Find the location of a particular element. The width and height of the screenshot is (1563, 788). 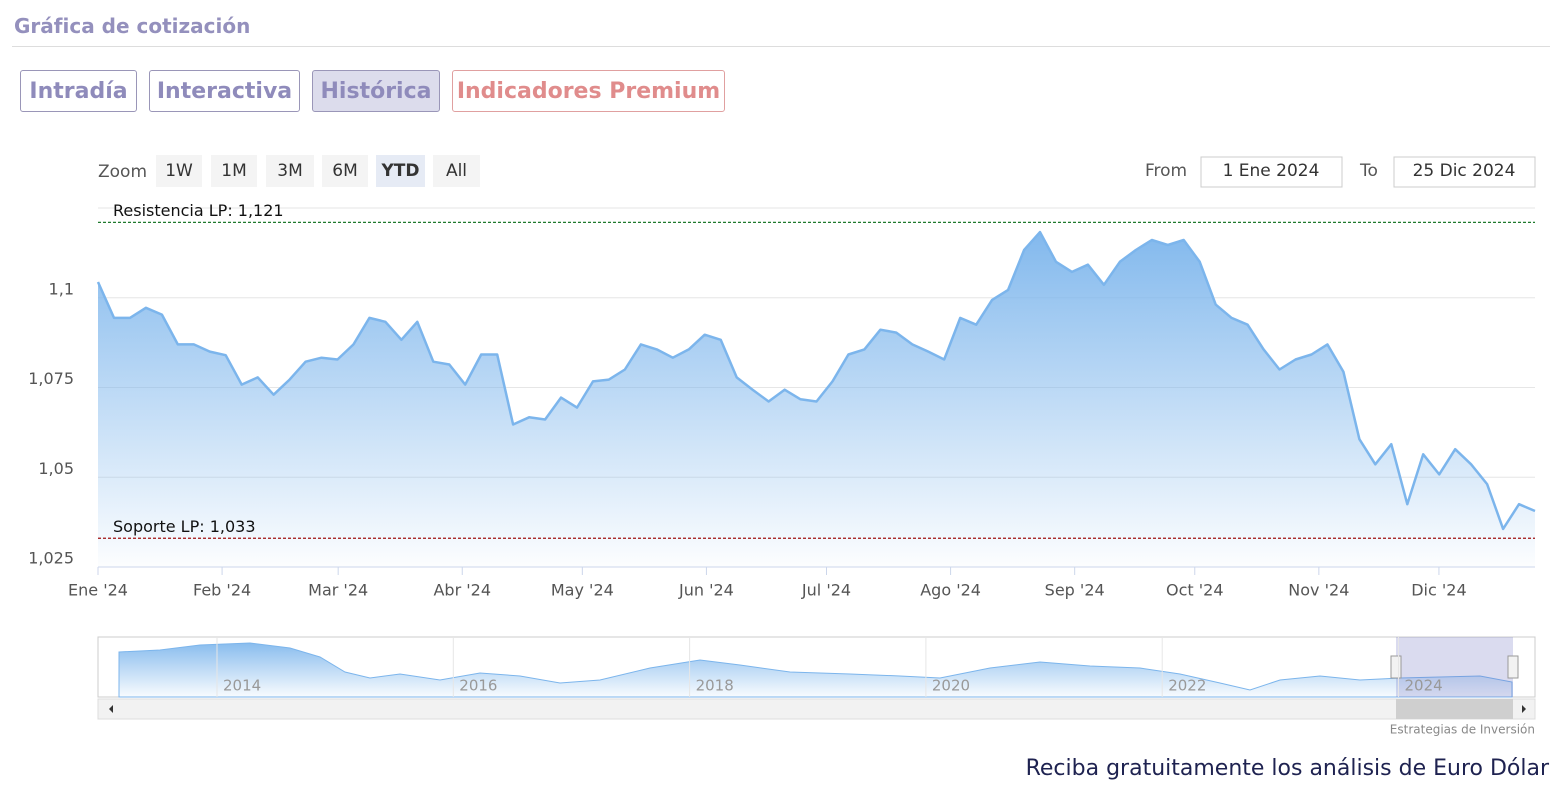

scroll-right is located at coordinates (1524, 709).